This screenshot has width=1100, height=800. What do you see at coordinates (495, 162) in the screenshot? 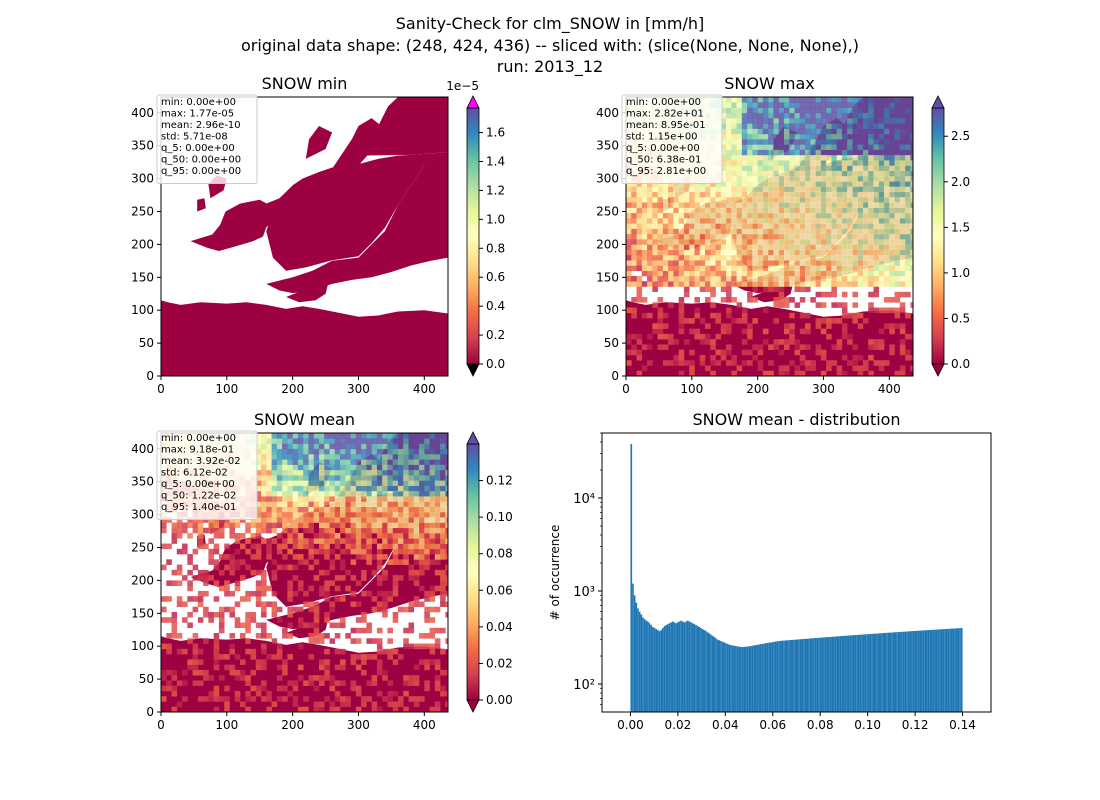
I see `colorbar-tick-label: 1.4` at bounding box center [495, 162].